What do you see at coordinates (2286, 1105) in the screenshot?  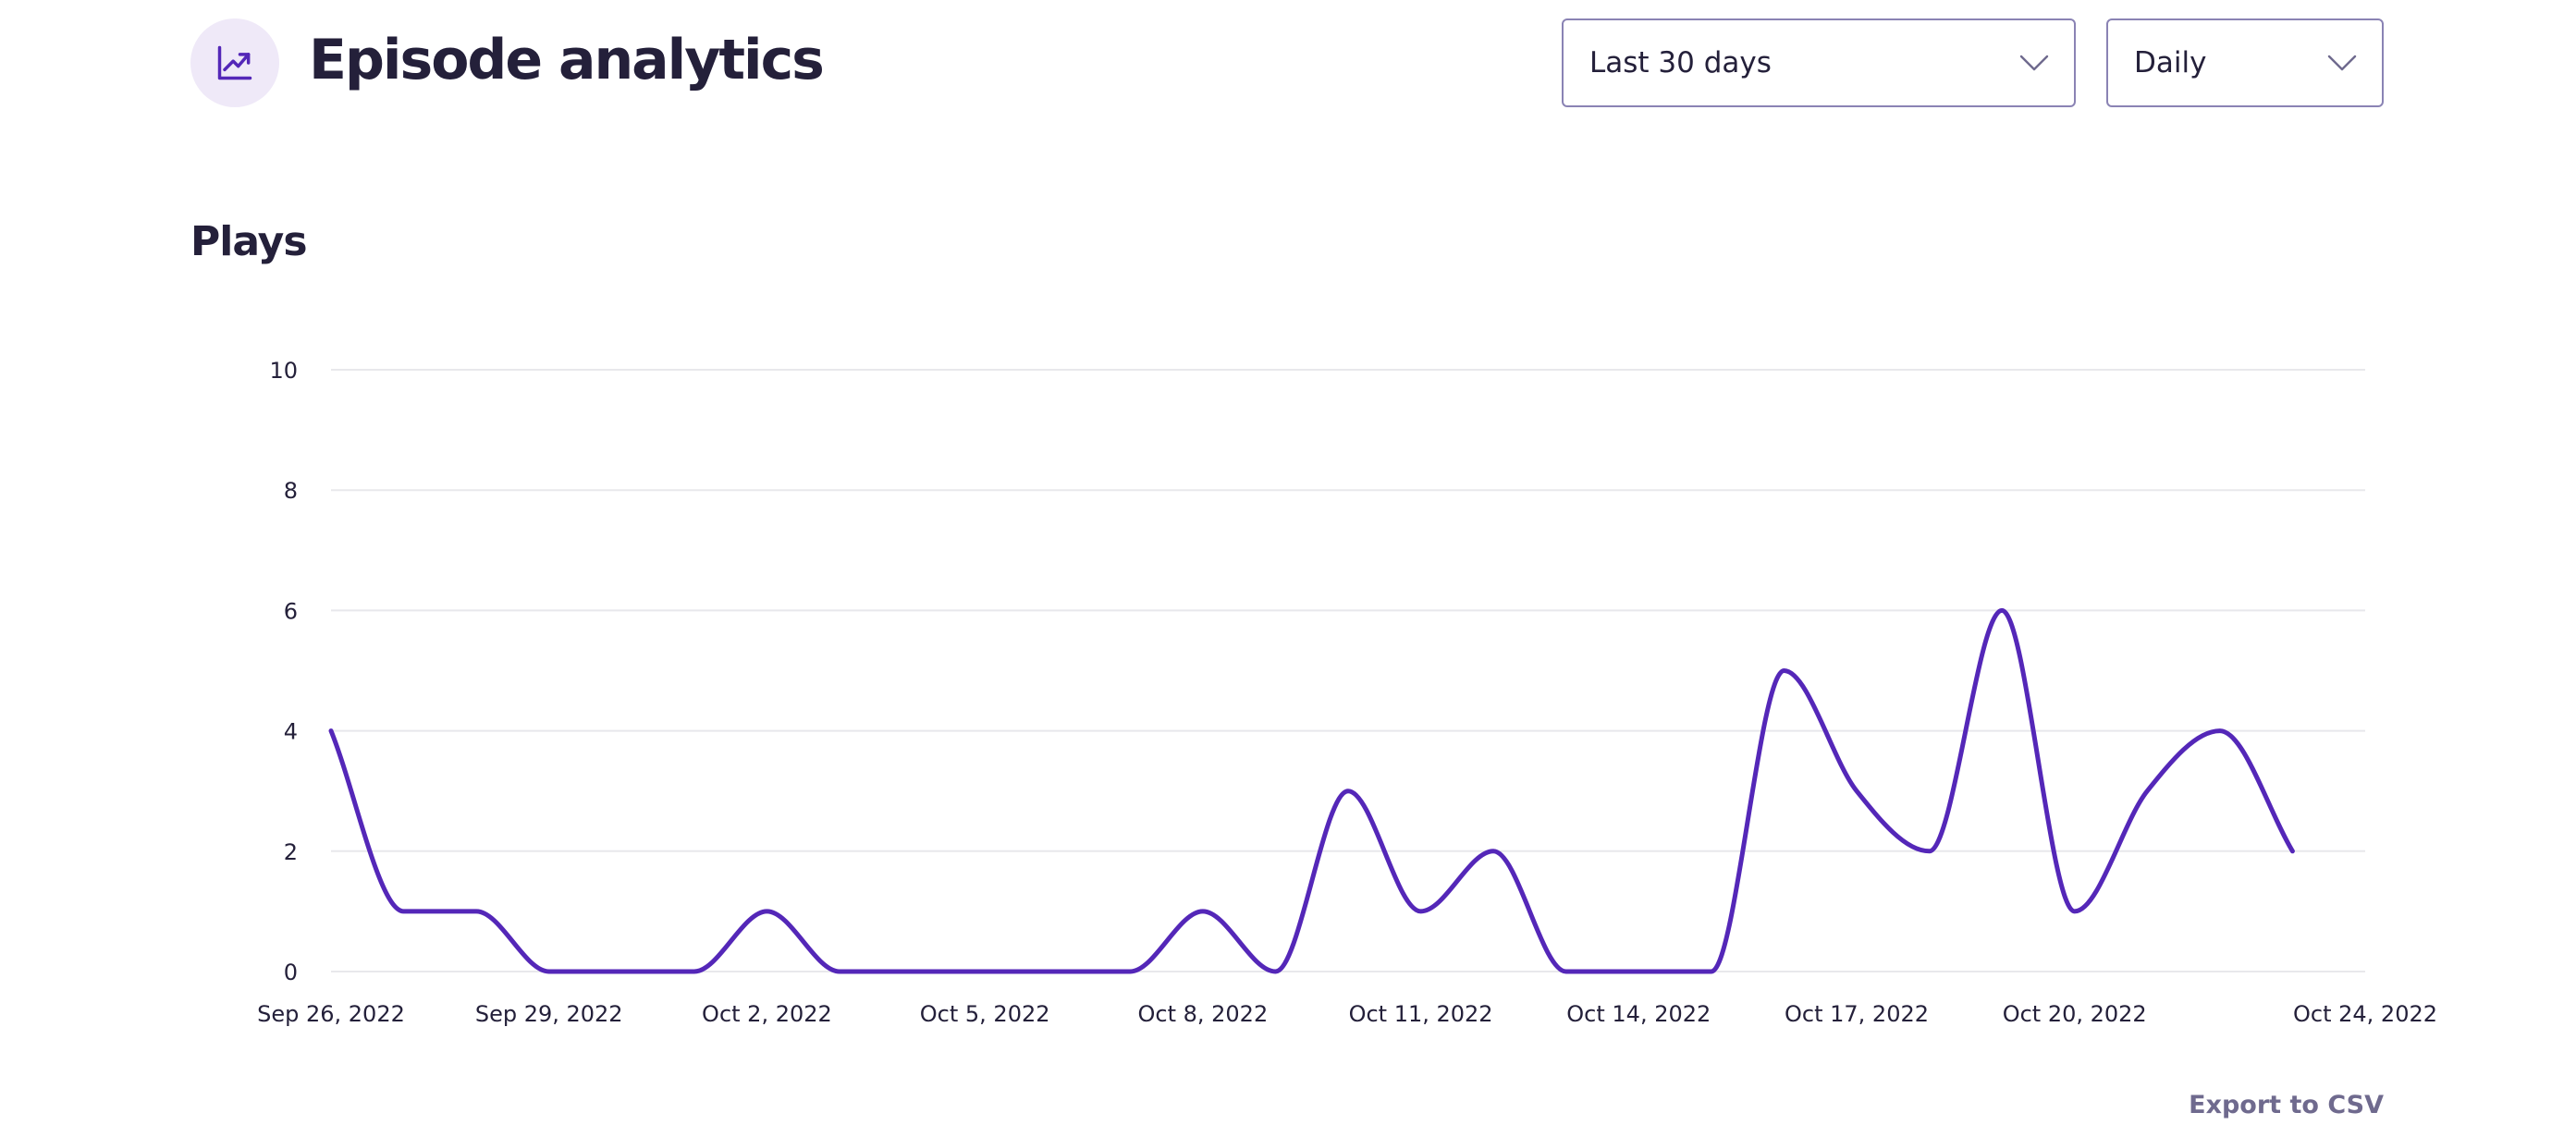 I see `export-csv-link: Export to CSV` at bounding box center [2286, 1105].